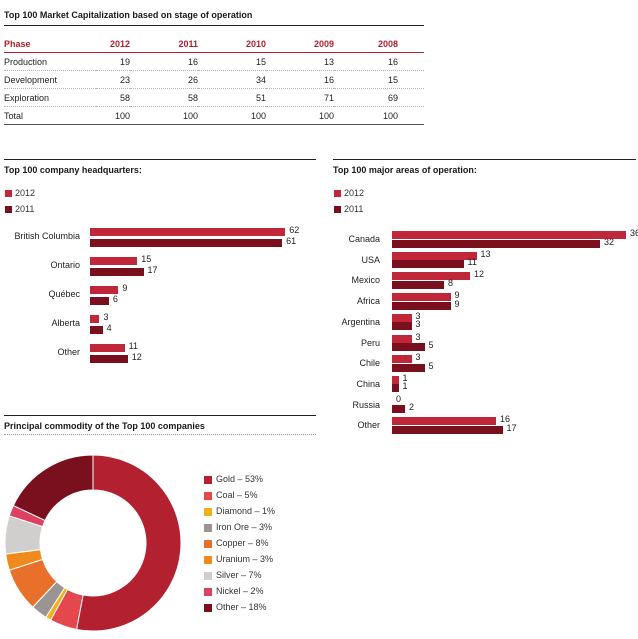 The width and height of the screenshot is (638, 639). What do you see at coordinates (50, 61) in the screenshot?
I see `table-cell: Production` at bounding box center [50, 61].